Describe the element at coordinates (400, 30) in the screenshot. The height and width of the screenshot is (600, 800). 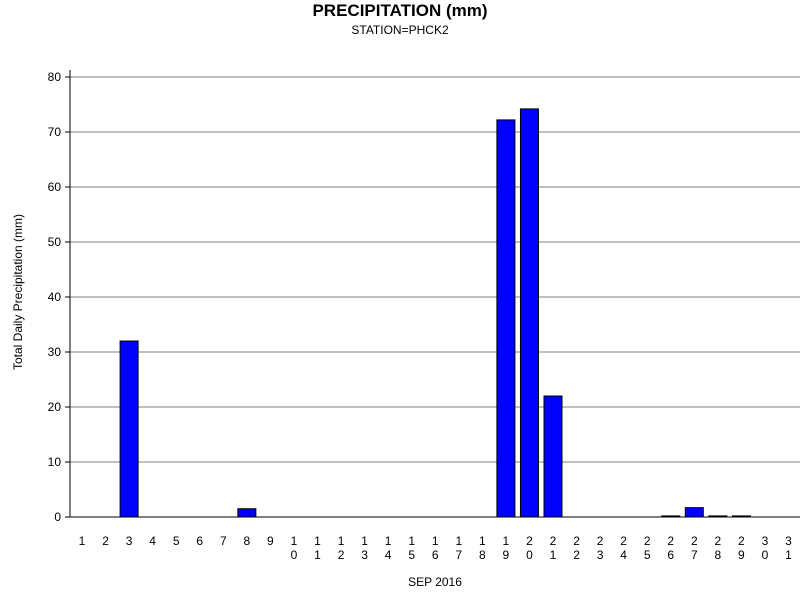
I see `chart-subtitle: STATION=PHCK2` at that location.